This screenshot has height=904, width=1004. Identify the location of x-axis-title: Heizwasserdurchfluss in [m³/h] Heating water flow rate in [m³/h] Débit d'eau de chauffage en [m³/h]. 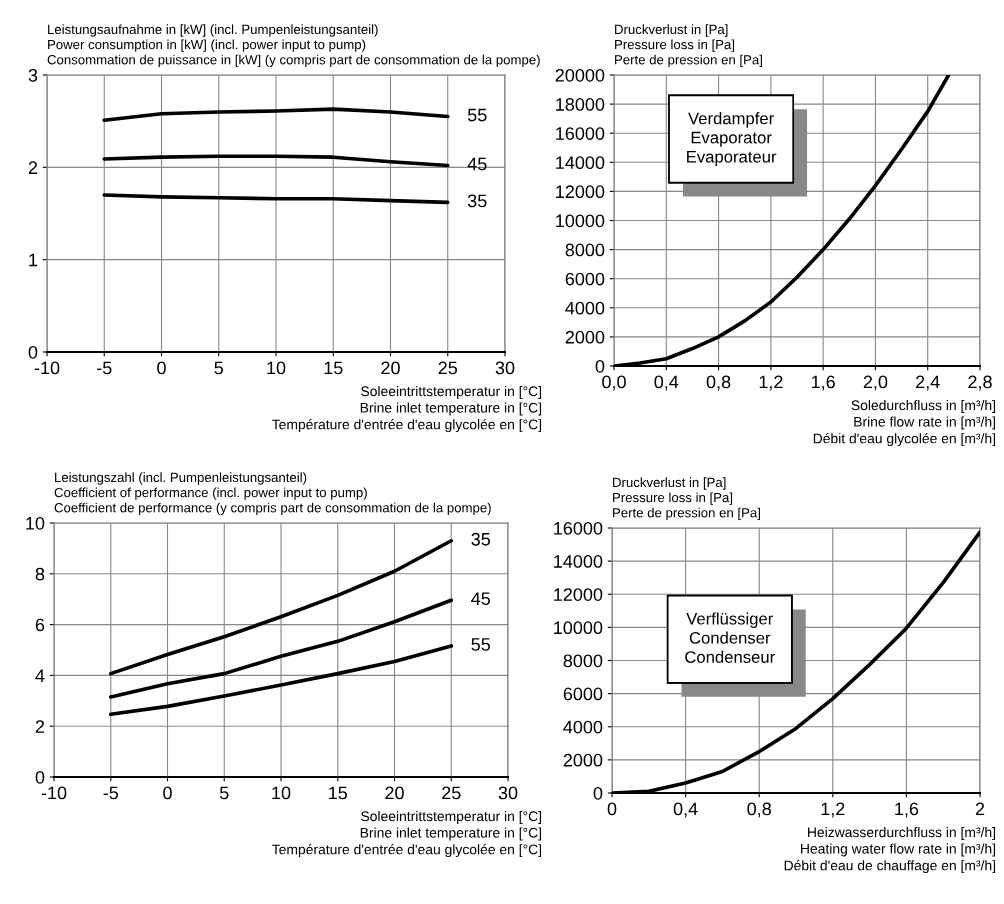
(890, 850).